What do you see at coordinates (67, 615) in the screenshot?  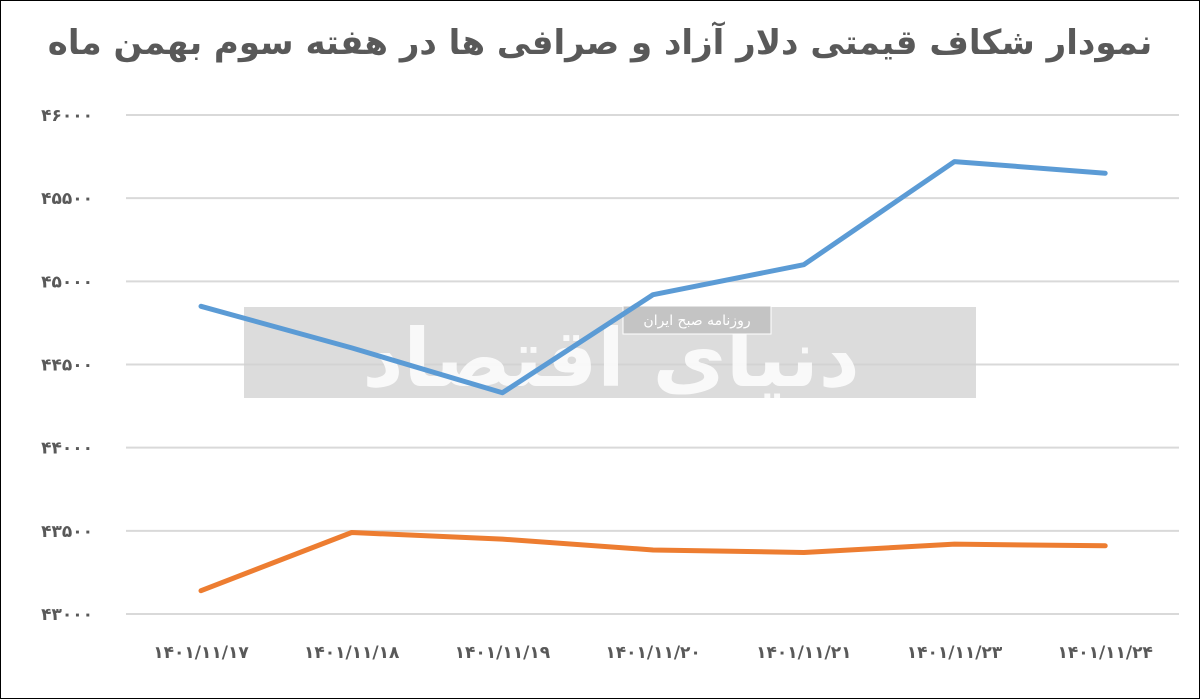 I see `y-tick-label: ۴۳۰۰۰` at bounding box center [67, 615].